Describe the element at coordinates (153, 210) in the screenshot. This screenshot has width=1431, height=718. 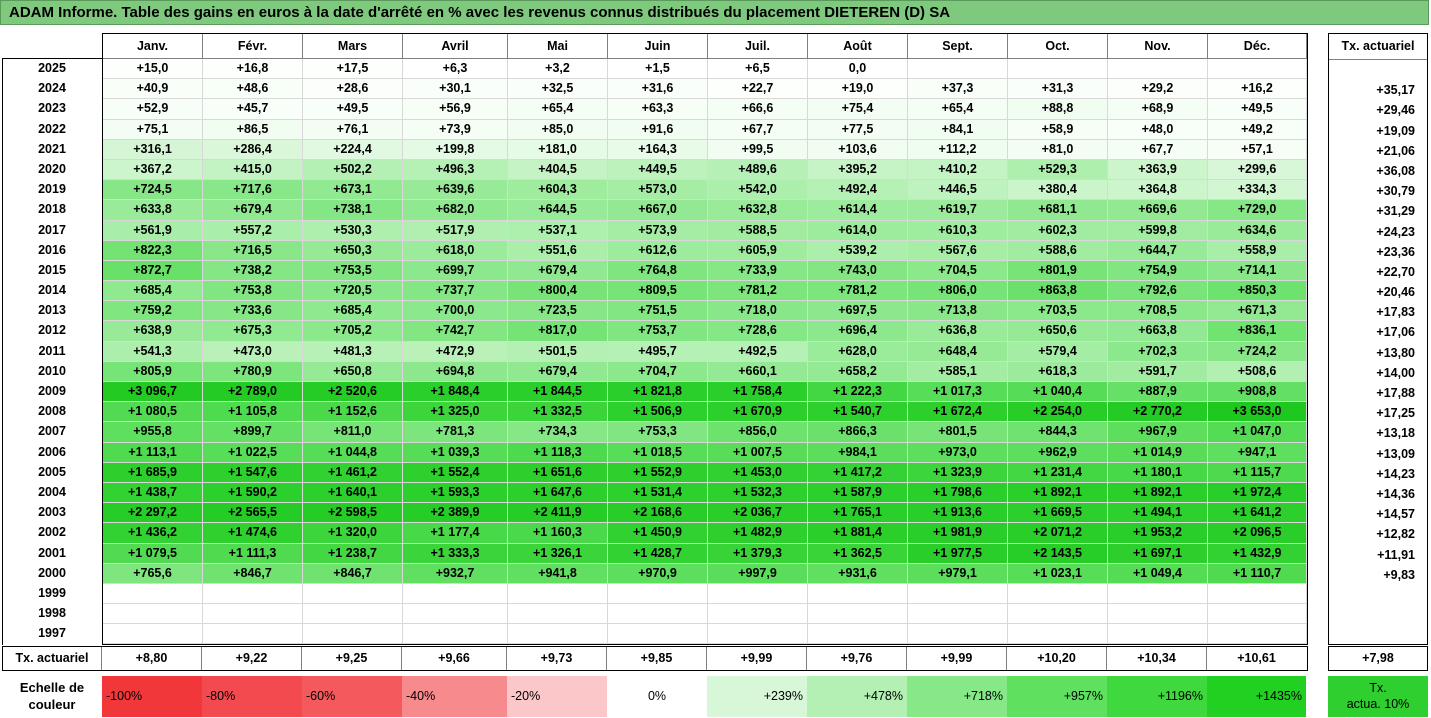
I see `gain-cell: +633,8` at that location.